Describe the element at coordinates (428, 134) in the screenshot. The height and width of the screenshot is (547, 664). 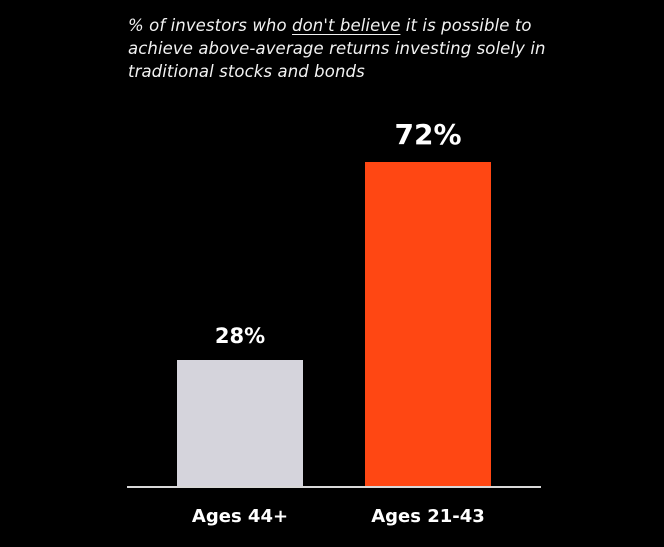
I see `bar-value-label: 72%` at that location.